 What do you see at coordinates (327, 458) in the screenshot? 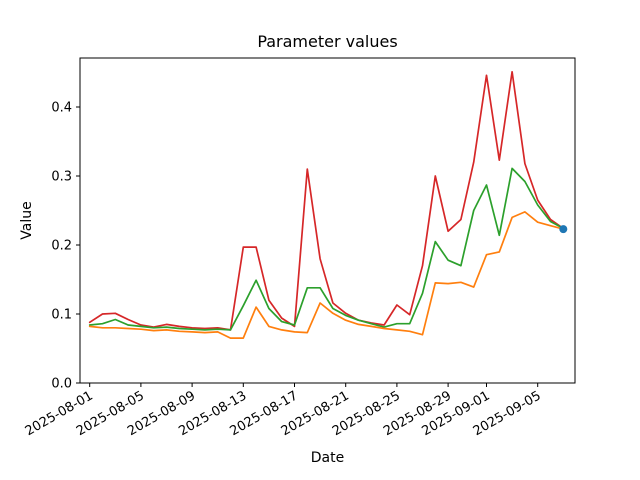
I see `x-axis-label: Date` at bounding box center [327, 458].